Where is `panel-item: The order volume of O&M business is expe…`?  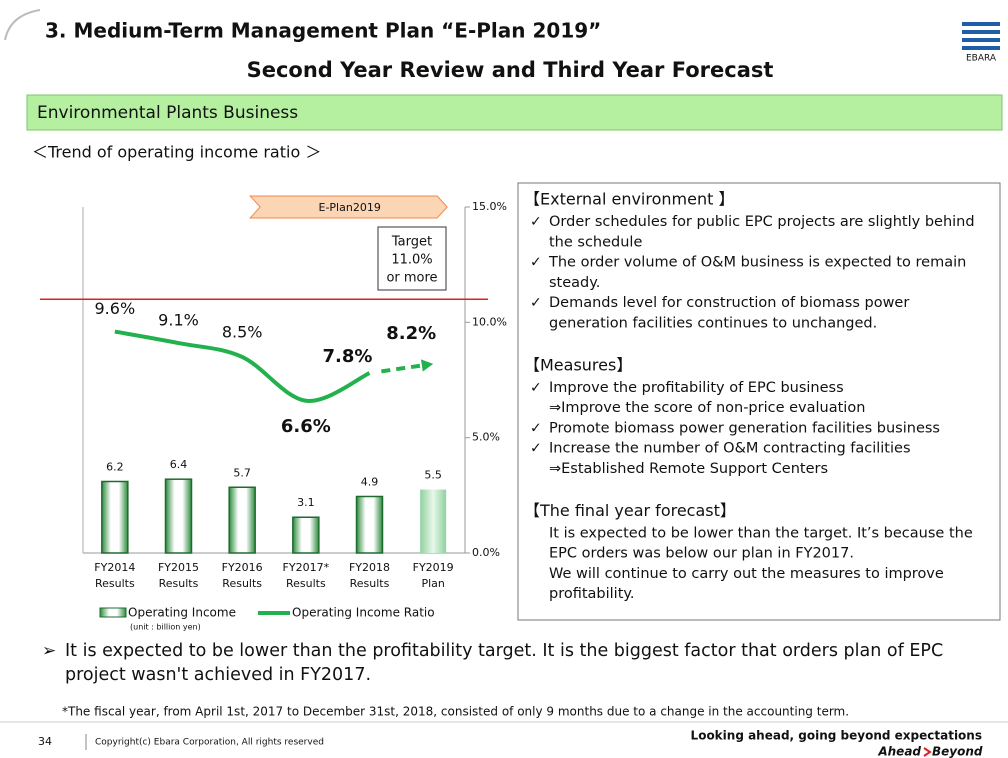
panel-item: The order volume of O&M business is expe… is located at coordinates (757, 263).